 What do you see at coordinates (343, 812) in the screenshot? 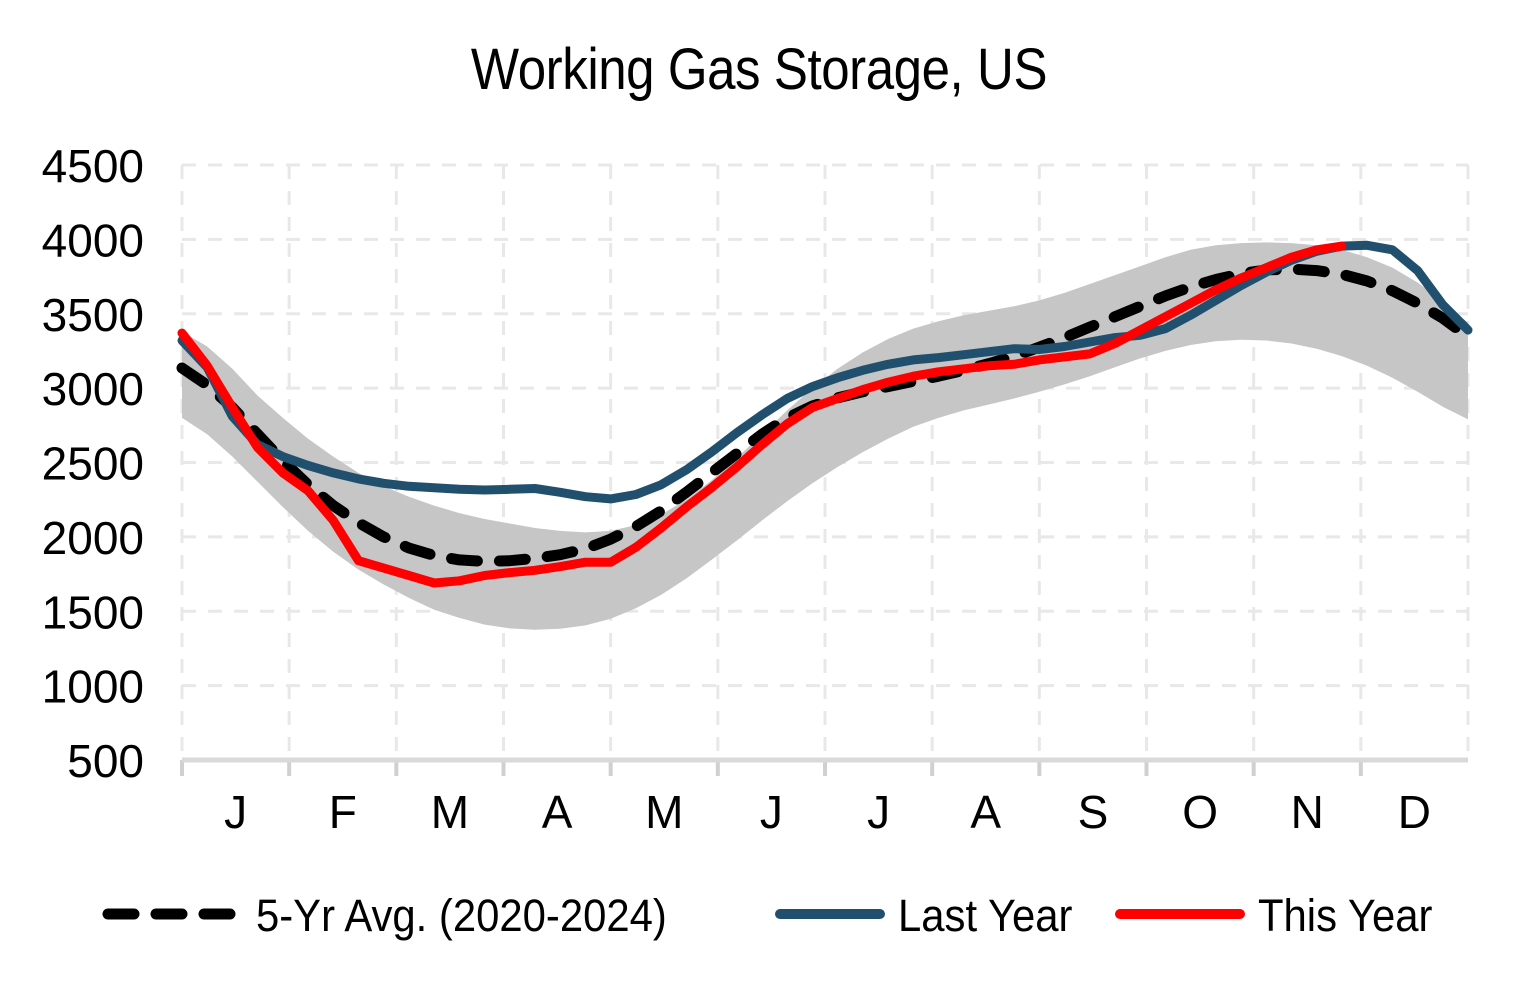
I see `xtick-label-1: F` at bounding box center [343, 812].